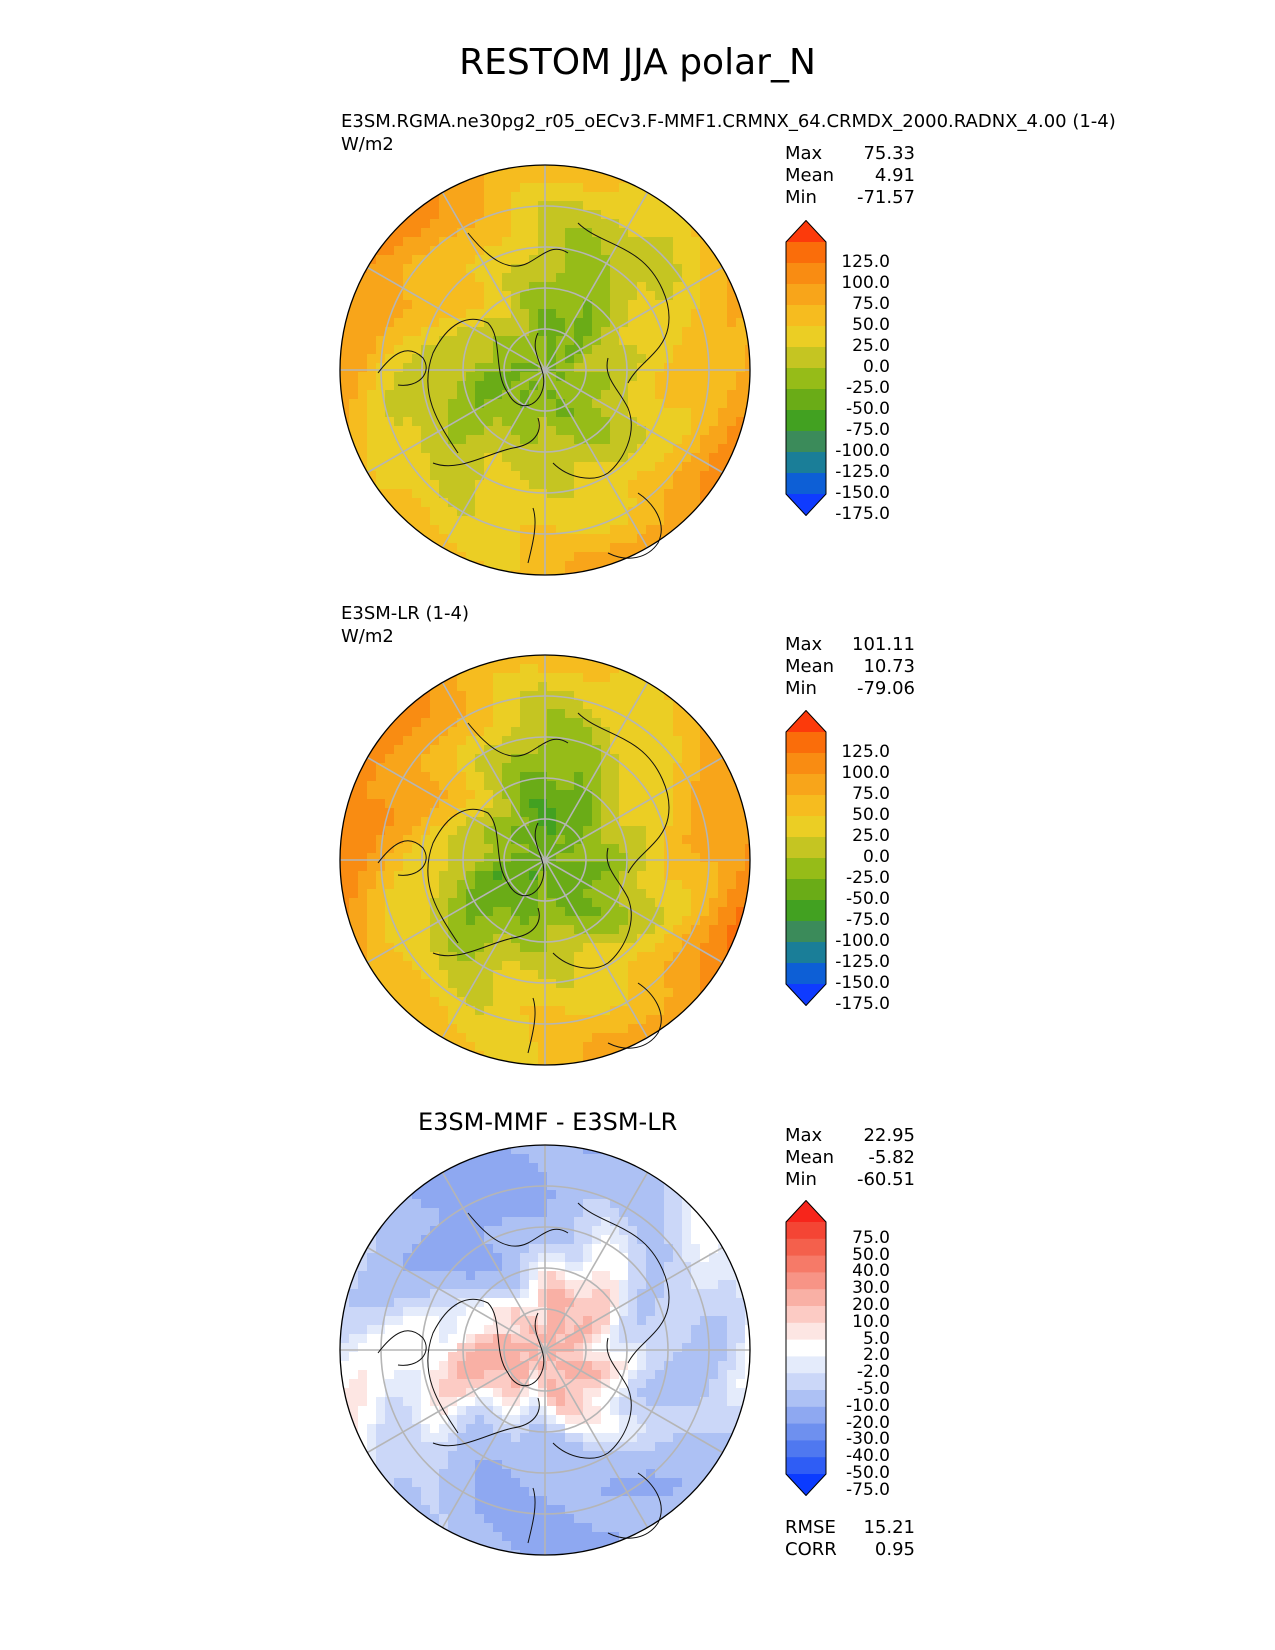 This screenshot has height=1650, width=1275. Describe the element at coordinates (862, 941) in the screenshot. I see `colorbar-tick-label: -100.0` at that location.